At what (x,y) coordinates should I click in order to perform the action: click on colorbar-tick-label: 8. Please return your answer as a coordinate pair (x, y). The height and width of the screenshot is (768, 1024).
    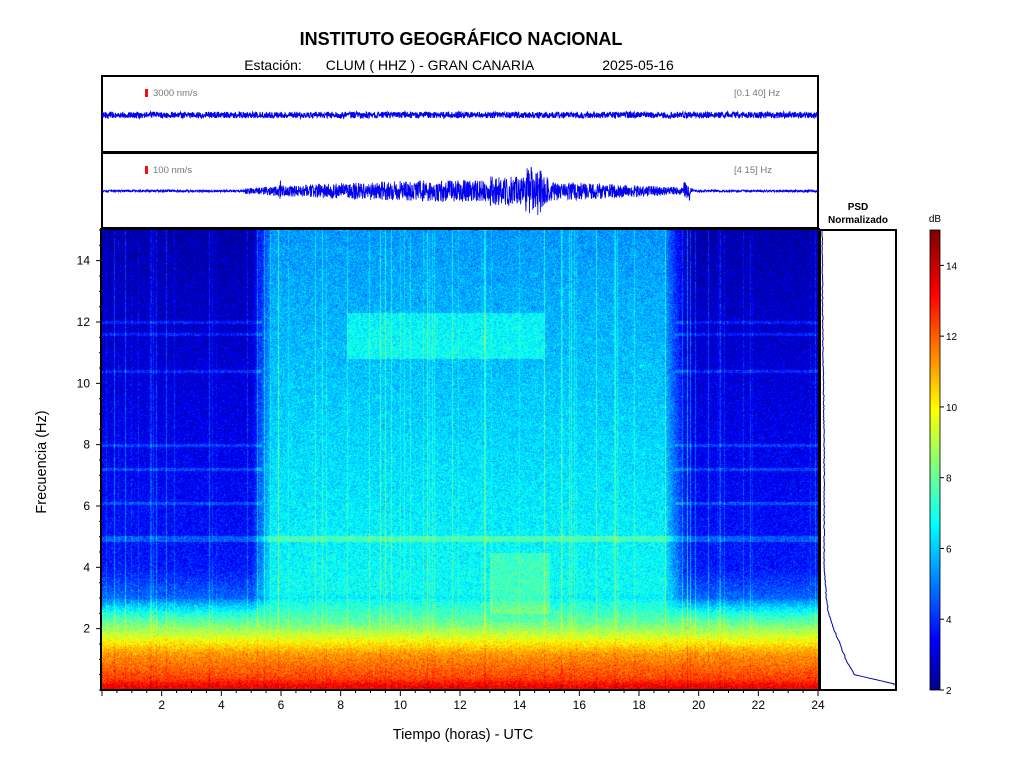
    Looking at the image, I should click on (949, 479).